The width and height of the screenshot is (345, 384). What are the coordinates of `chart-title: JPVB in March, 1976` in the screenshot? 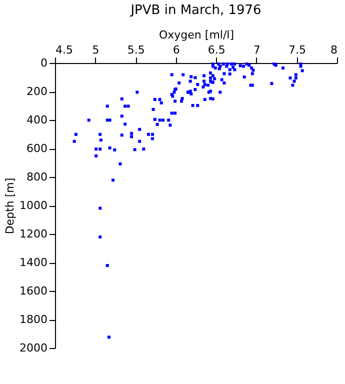 It's located at (196, 10).